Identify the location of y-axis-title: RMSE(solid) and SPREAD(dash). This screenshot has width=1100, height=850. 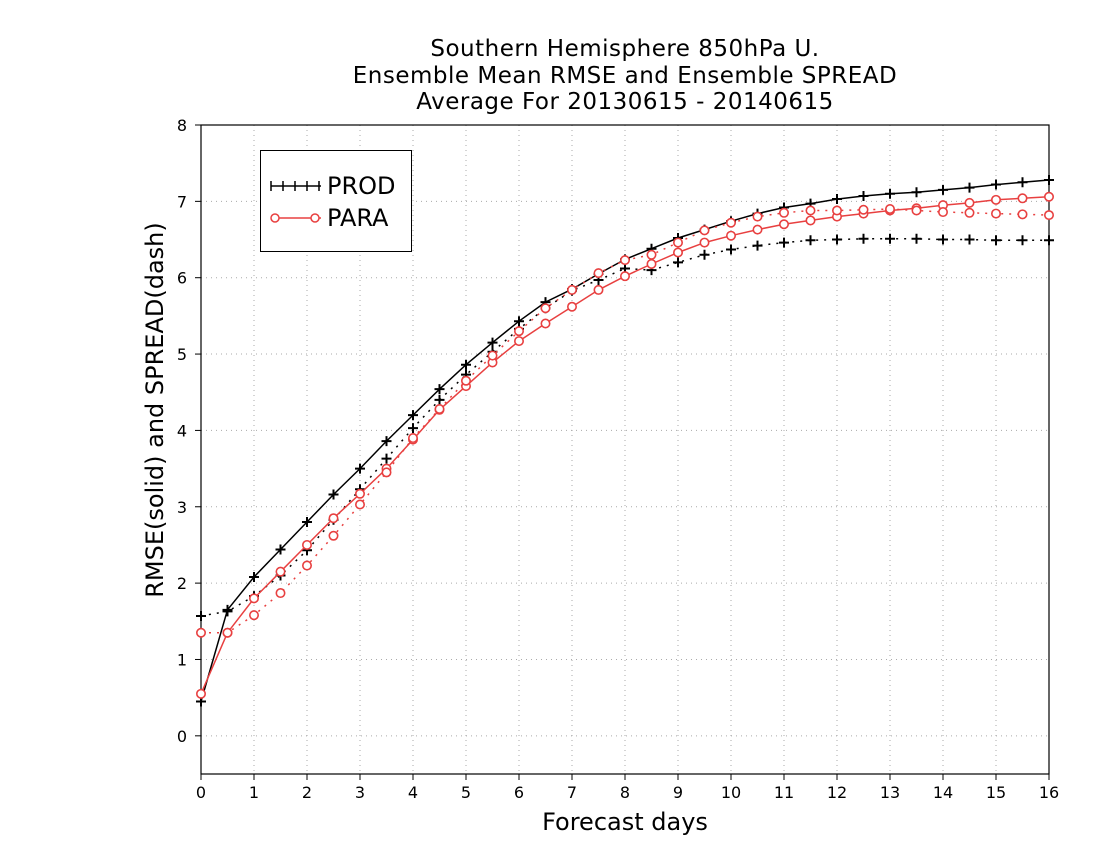
(155, 410).